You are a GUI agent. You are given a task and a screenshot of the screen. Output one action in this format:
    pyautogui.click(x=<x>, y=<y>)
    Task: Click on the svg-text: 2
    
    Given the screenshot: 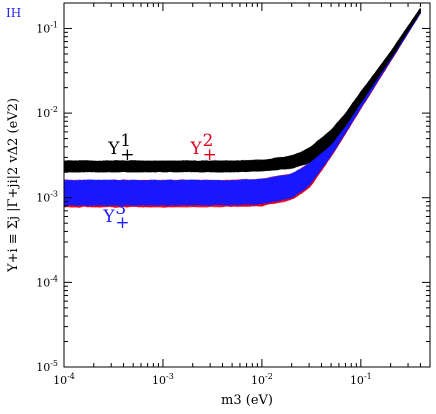 What is the action you would take?
    pyautogui.click(x=208, y=141)
    